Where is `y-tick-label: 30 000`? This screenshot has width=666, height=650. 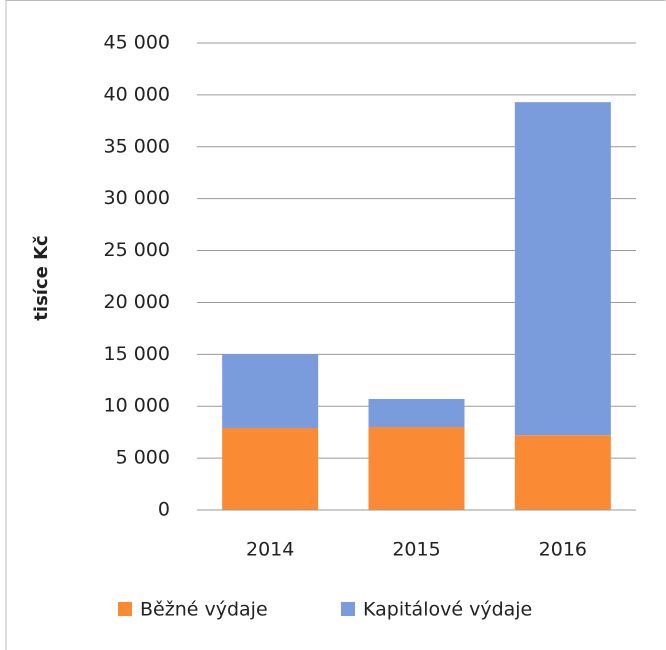 y-tick-label: 30 000 is located at coordinates (137, 198).